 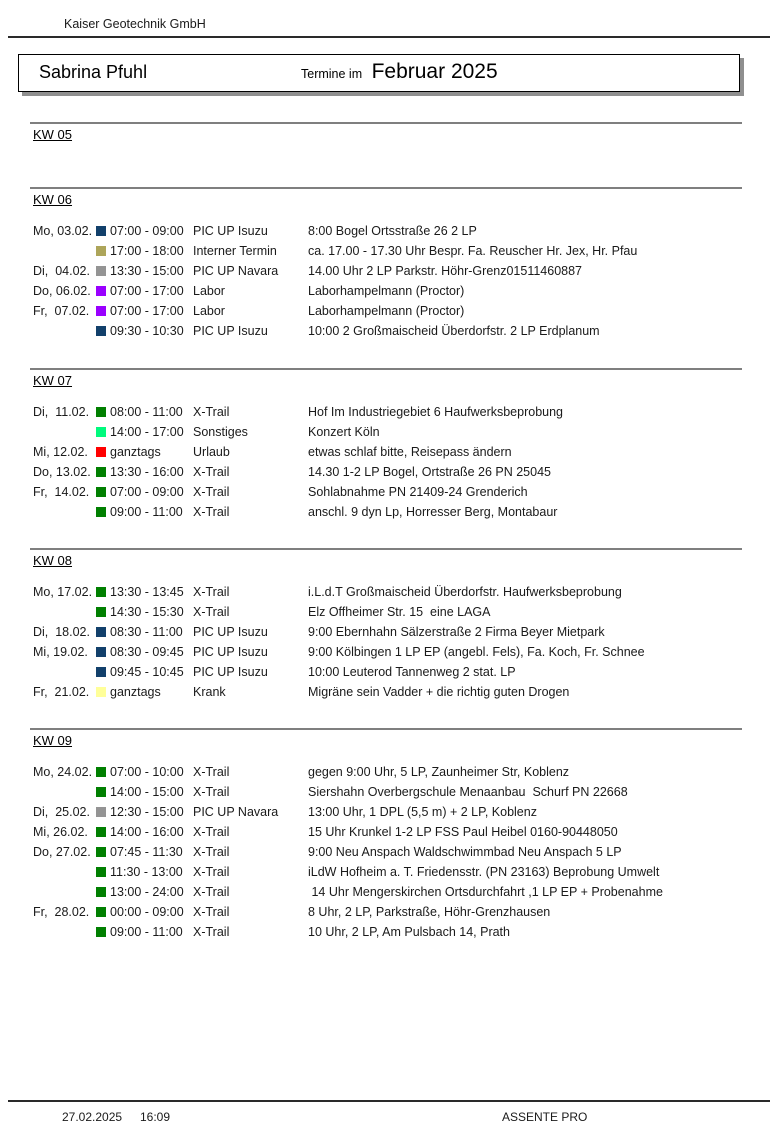 What do you see at coordinates (53, 740) in the screenshot?
I see `week-label: KW 09` at bounding box center [53, 740].